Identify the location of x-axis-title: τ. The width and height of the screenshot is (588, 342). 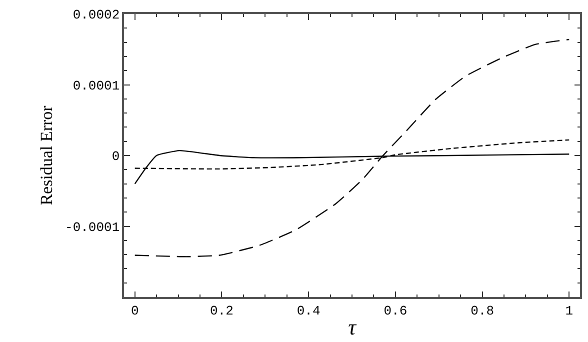
(353, 327).